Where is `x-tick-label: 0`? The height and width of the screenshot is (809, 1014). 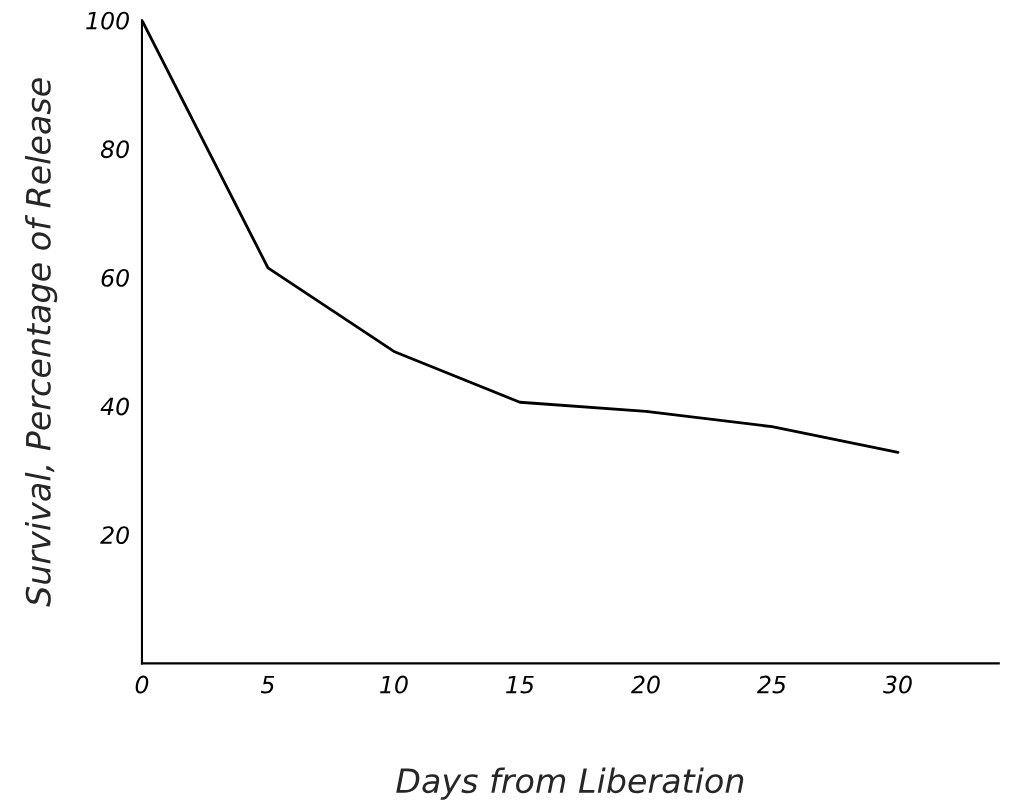
x-tick-label: 0 is located at coordinates (142, 684).